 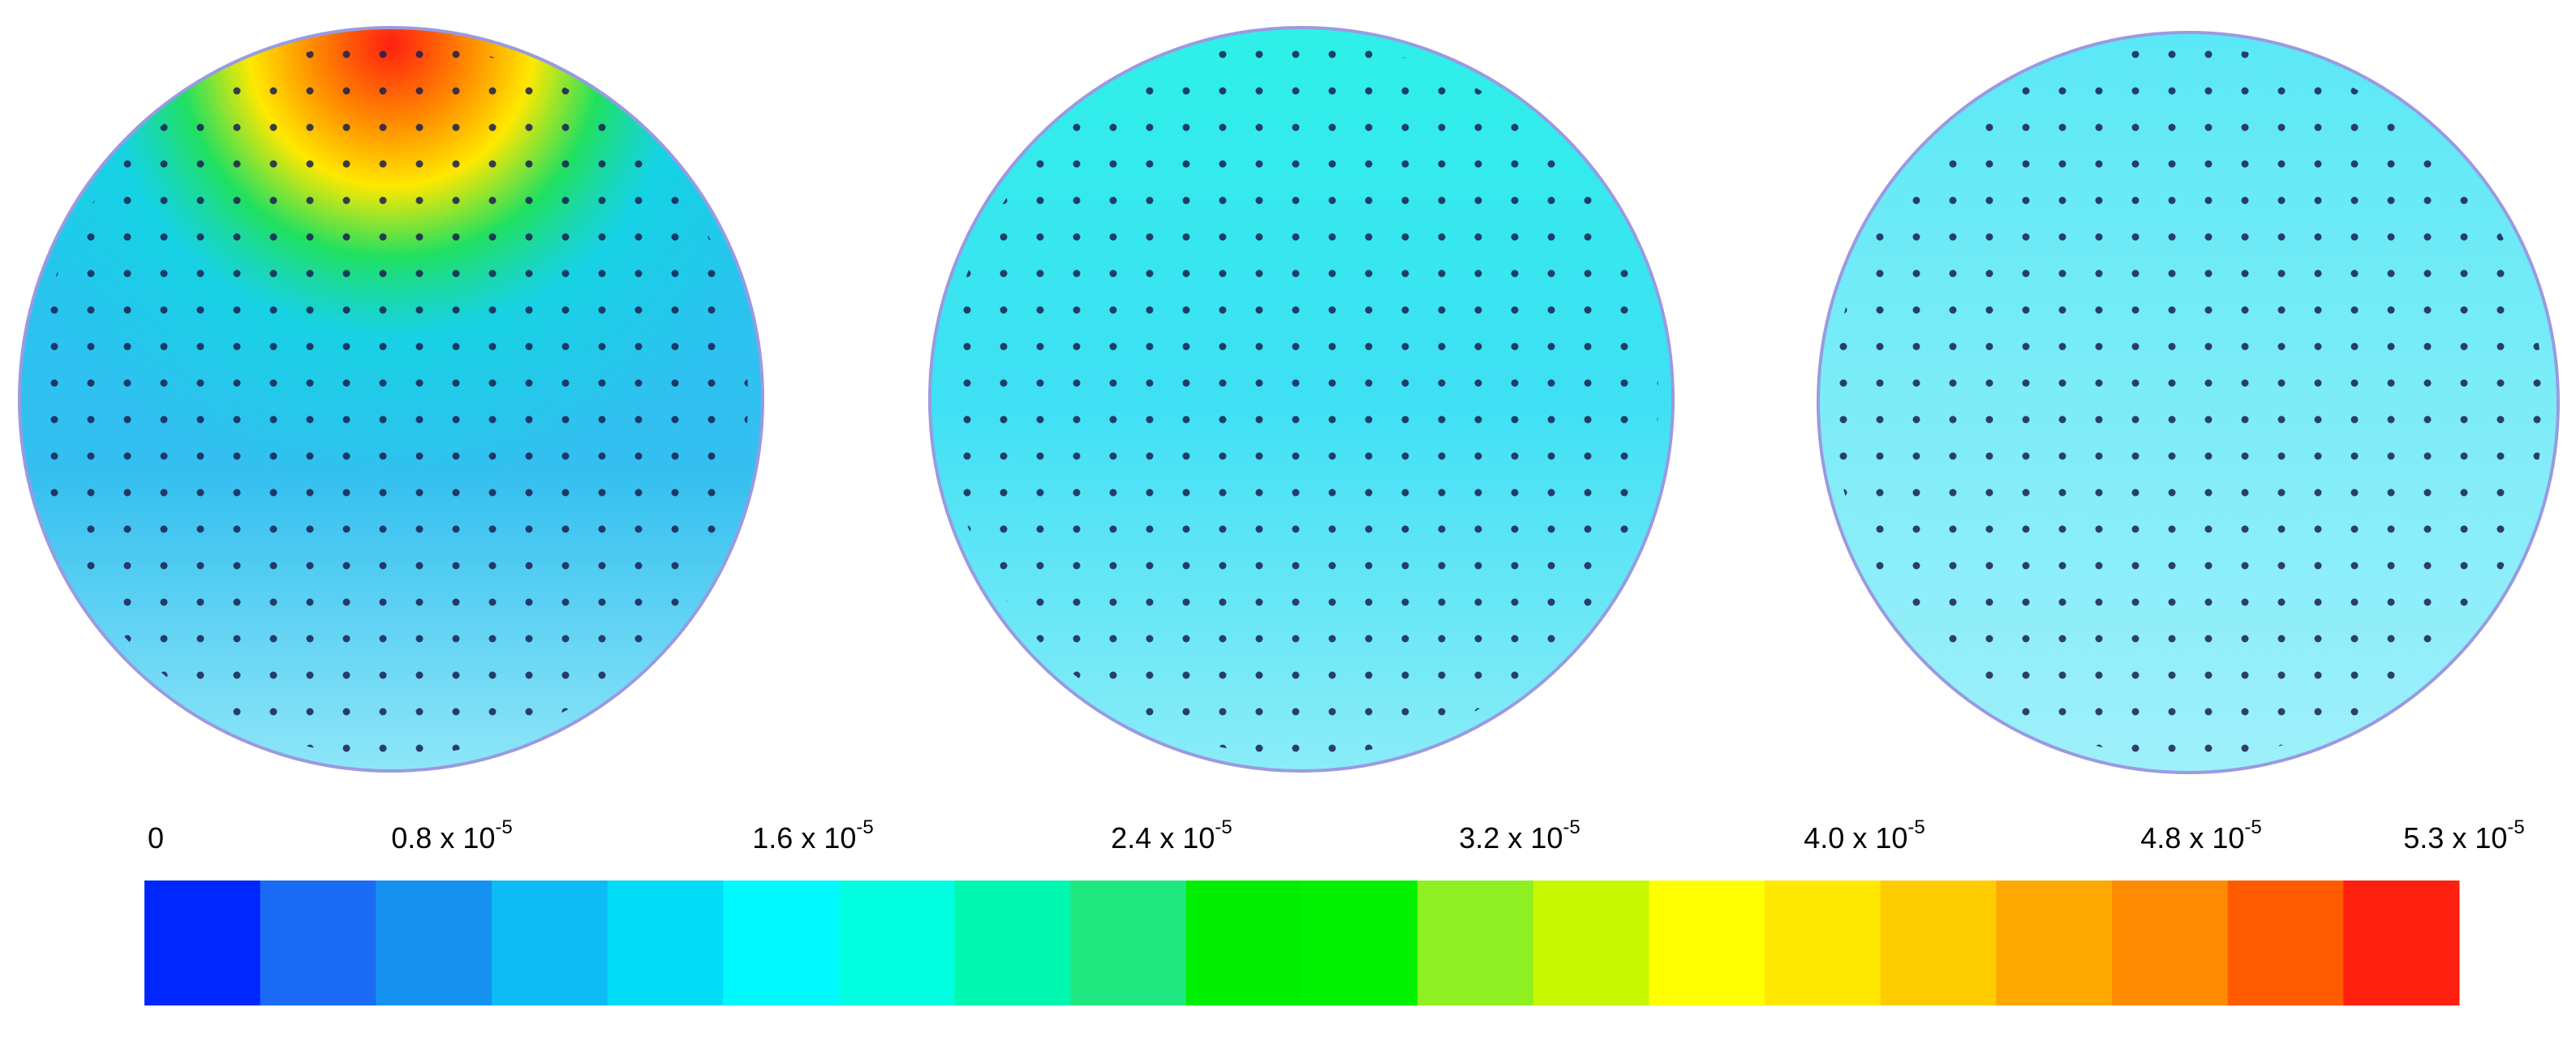 I want to click on label-mantissa: 0, so click(x=156, y=838).